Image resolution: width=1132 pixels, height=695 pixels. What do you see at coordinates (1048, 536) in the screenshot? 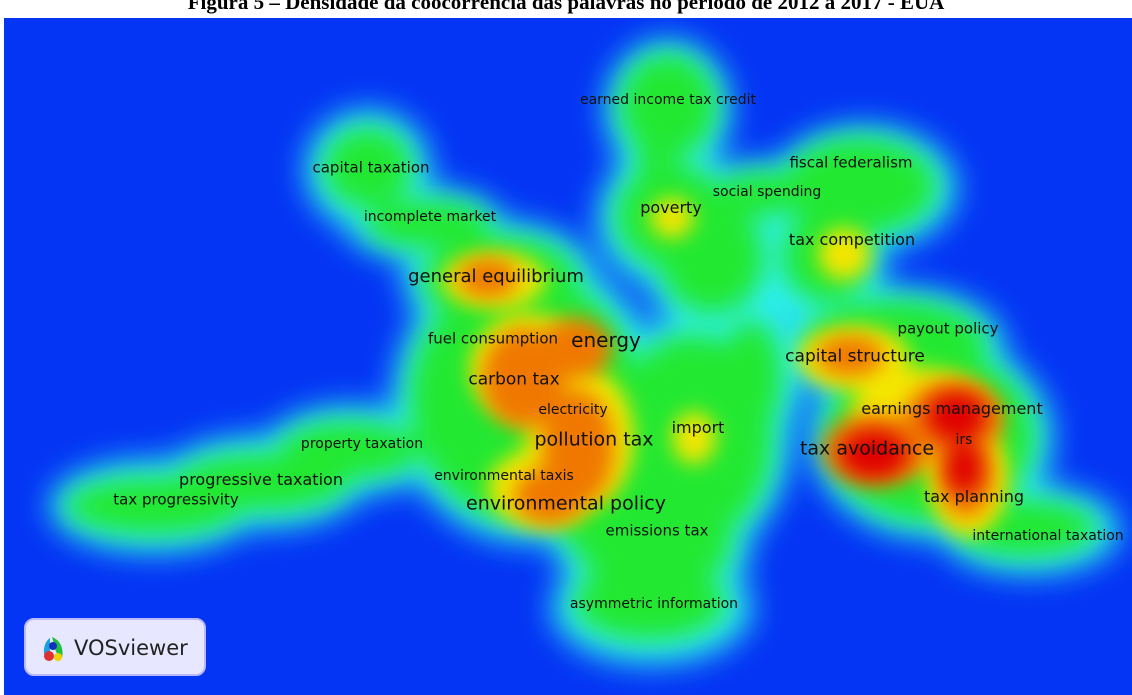
I see `term-label: international taxation` at bounding box center [1048, 536].